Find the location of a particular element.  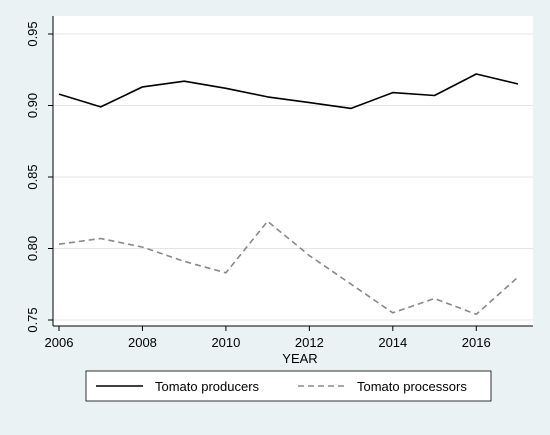

y-tick-label: 0.95 is located at coordinates (32, 33).